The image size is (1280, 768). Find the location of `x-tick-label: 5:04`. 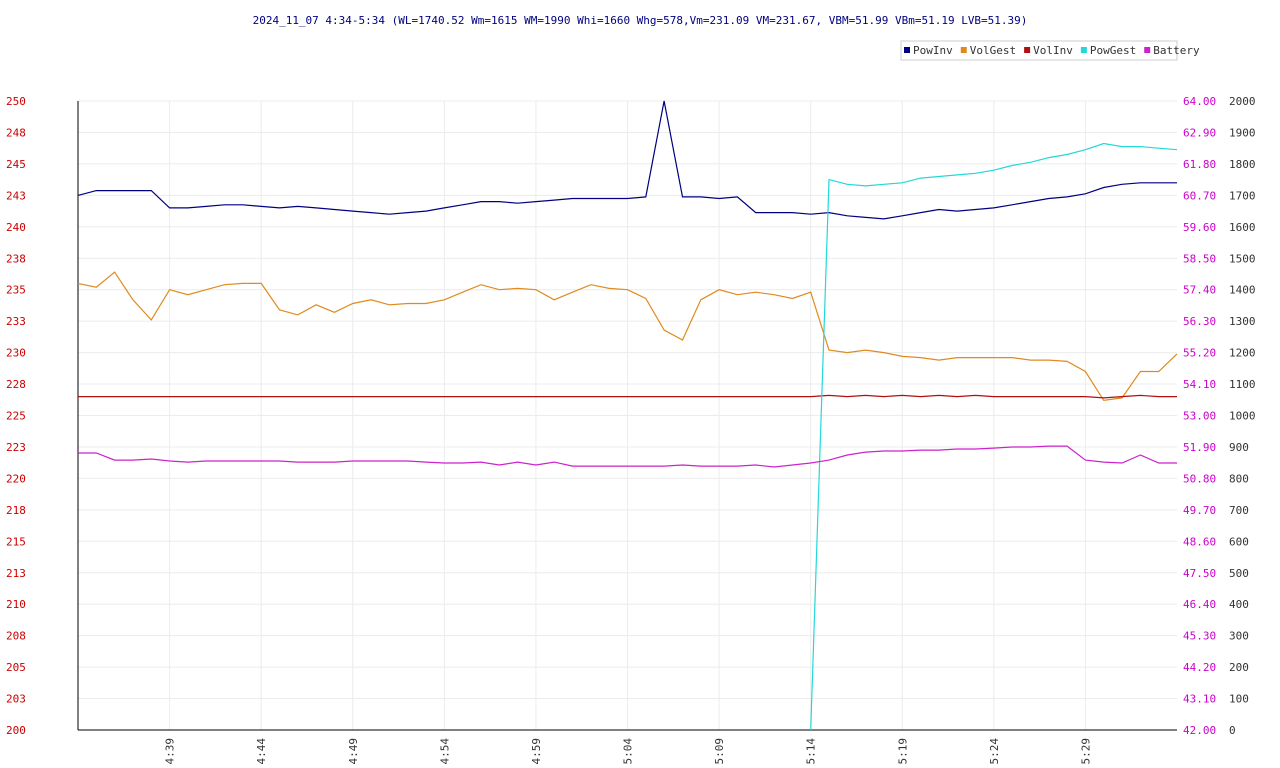

x-tick-label: 5:04 is located at coordinates (628, 751).